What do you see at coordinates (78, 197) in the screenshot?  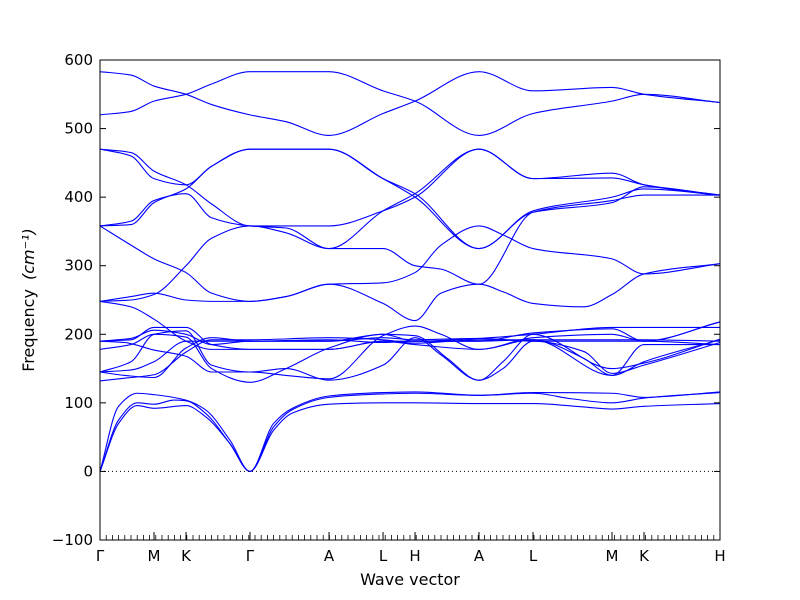 I see `y-tick-label: 400` at bounding box center [78, 197].